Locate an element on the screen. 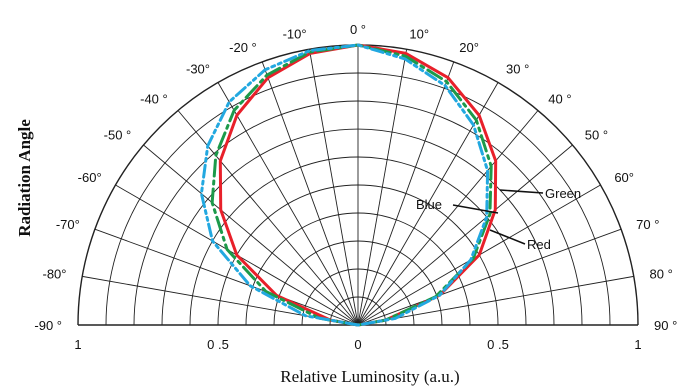 The width and height of the screenshot is (688, 390). angle-label: -90 ° is located at coordinates (48, 325).